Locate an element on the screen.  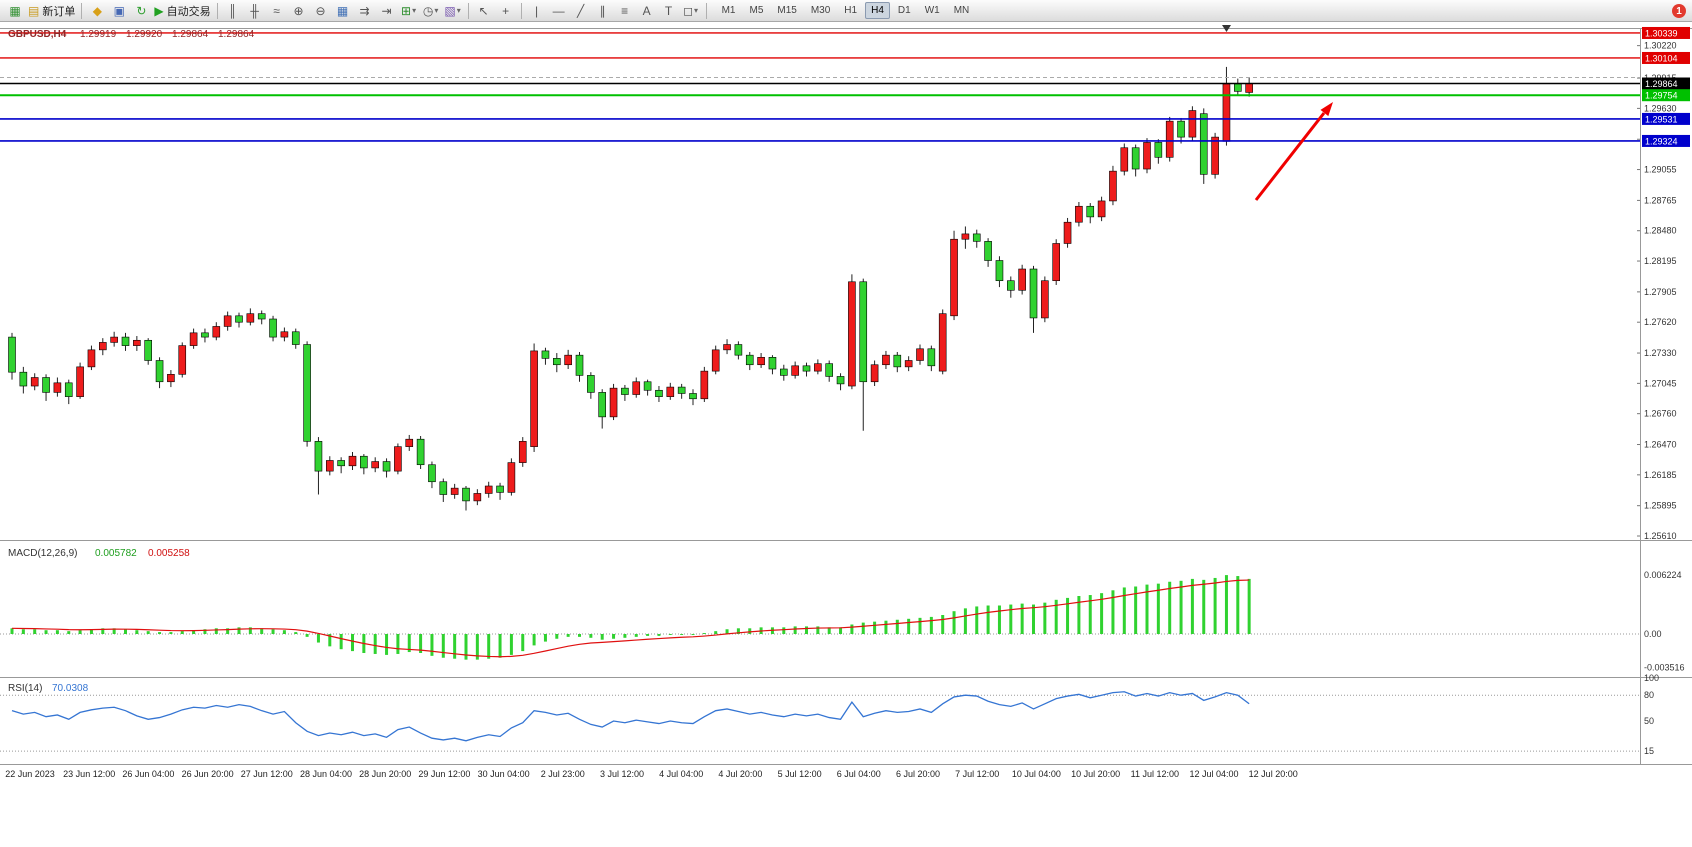
refresh-icon: ↻ is located at coordinates (141, 10).